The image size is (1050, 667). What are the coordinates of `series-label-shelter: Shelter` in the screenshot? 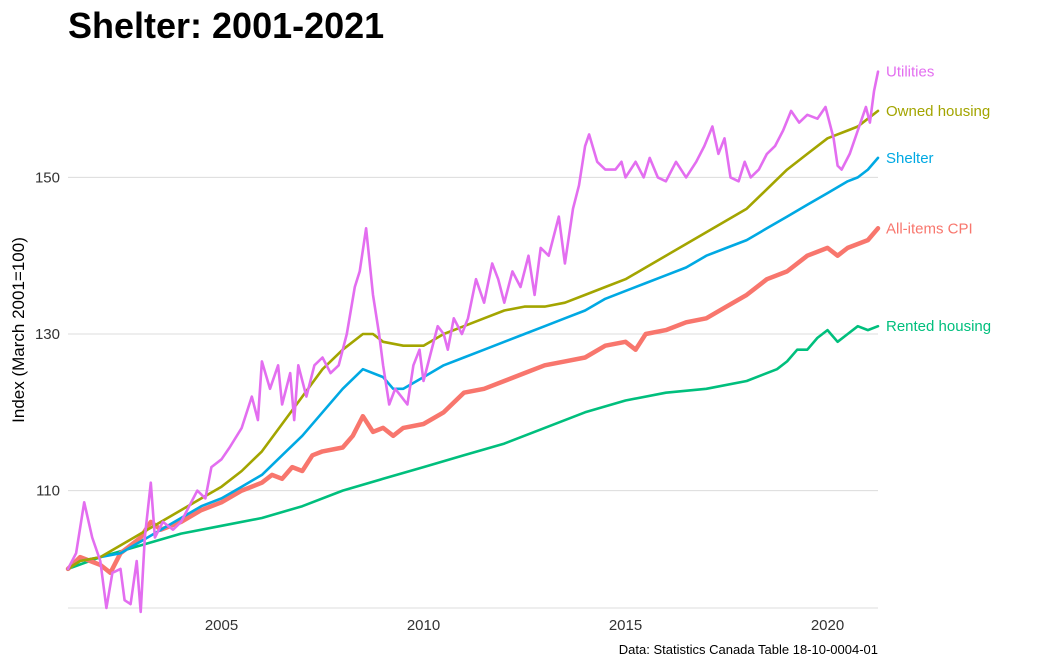 It's located at (910, 158).